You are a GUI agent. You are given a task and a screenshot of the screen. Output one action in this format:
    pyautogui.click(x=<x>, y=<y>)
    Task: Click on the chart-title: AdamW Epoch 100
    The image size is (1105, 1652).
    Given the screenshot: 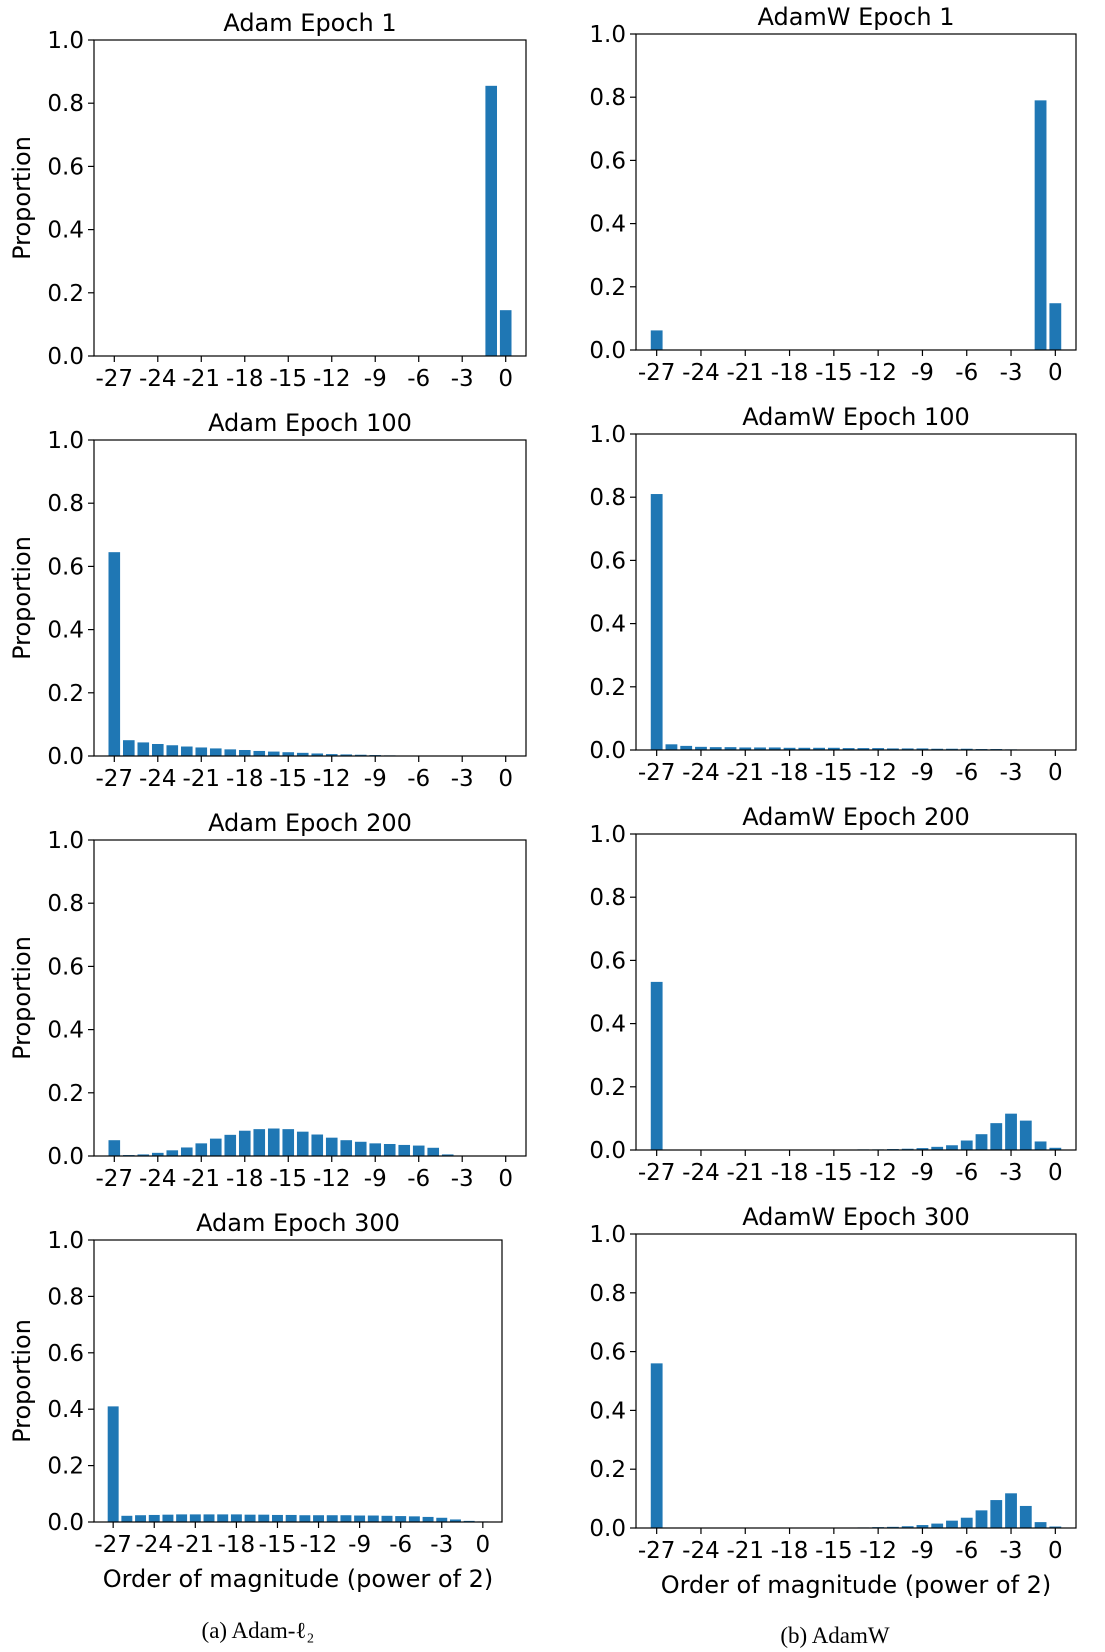 What is the action you would take?
    pyautogui.click(x=856, y=417)
    